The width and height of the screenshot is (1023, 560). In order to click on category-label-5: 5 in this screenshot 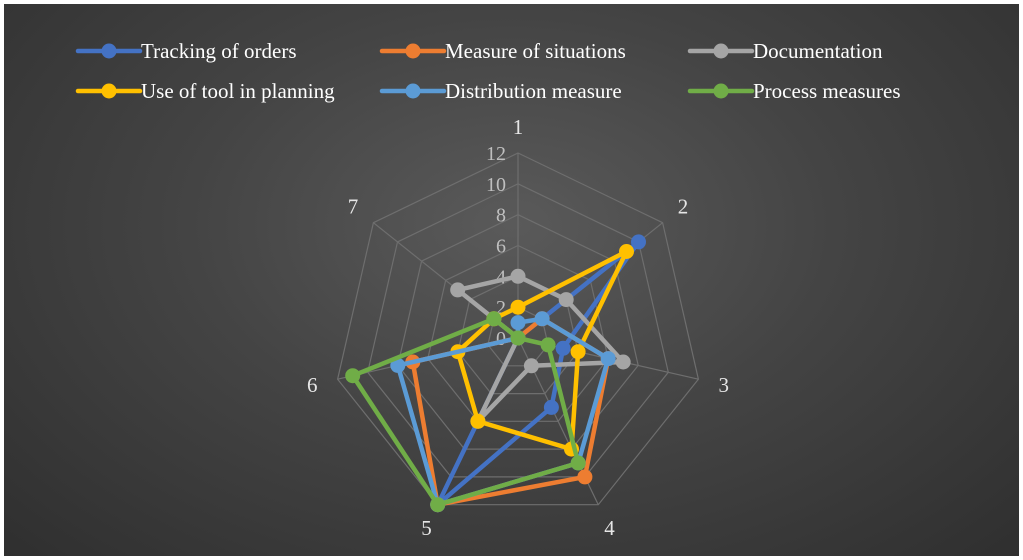, I will do `click(426, 528)`.